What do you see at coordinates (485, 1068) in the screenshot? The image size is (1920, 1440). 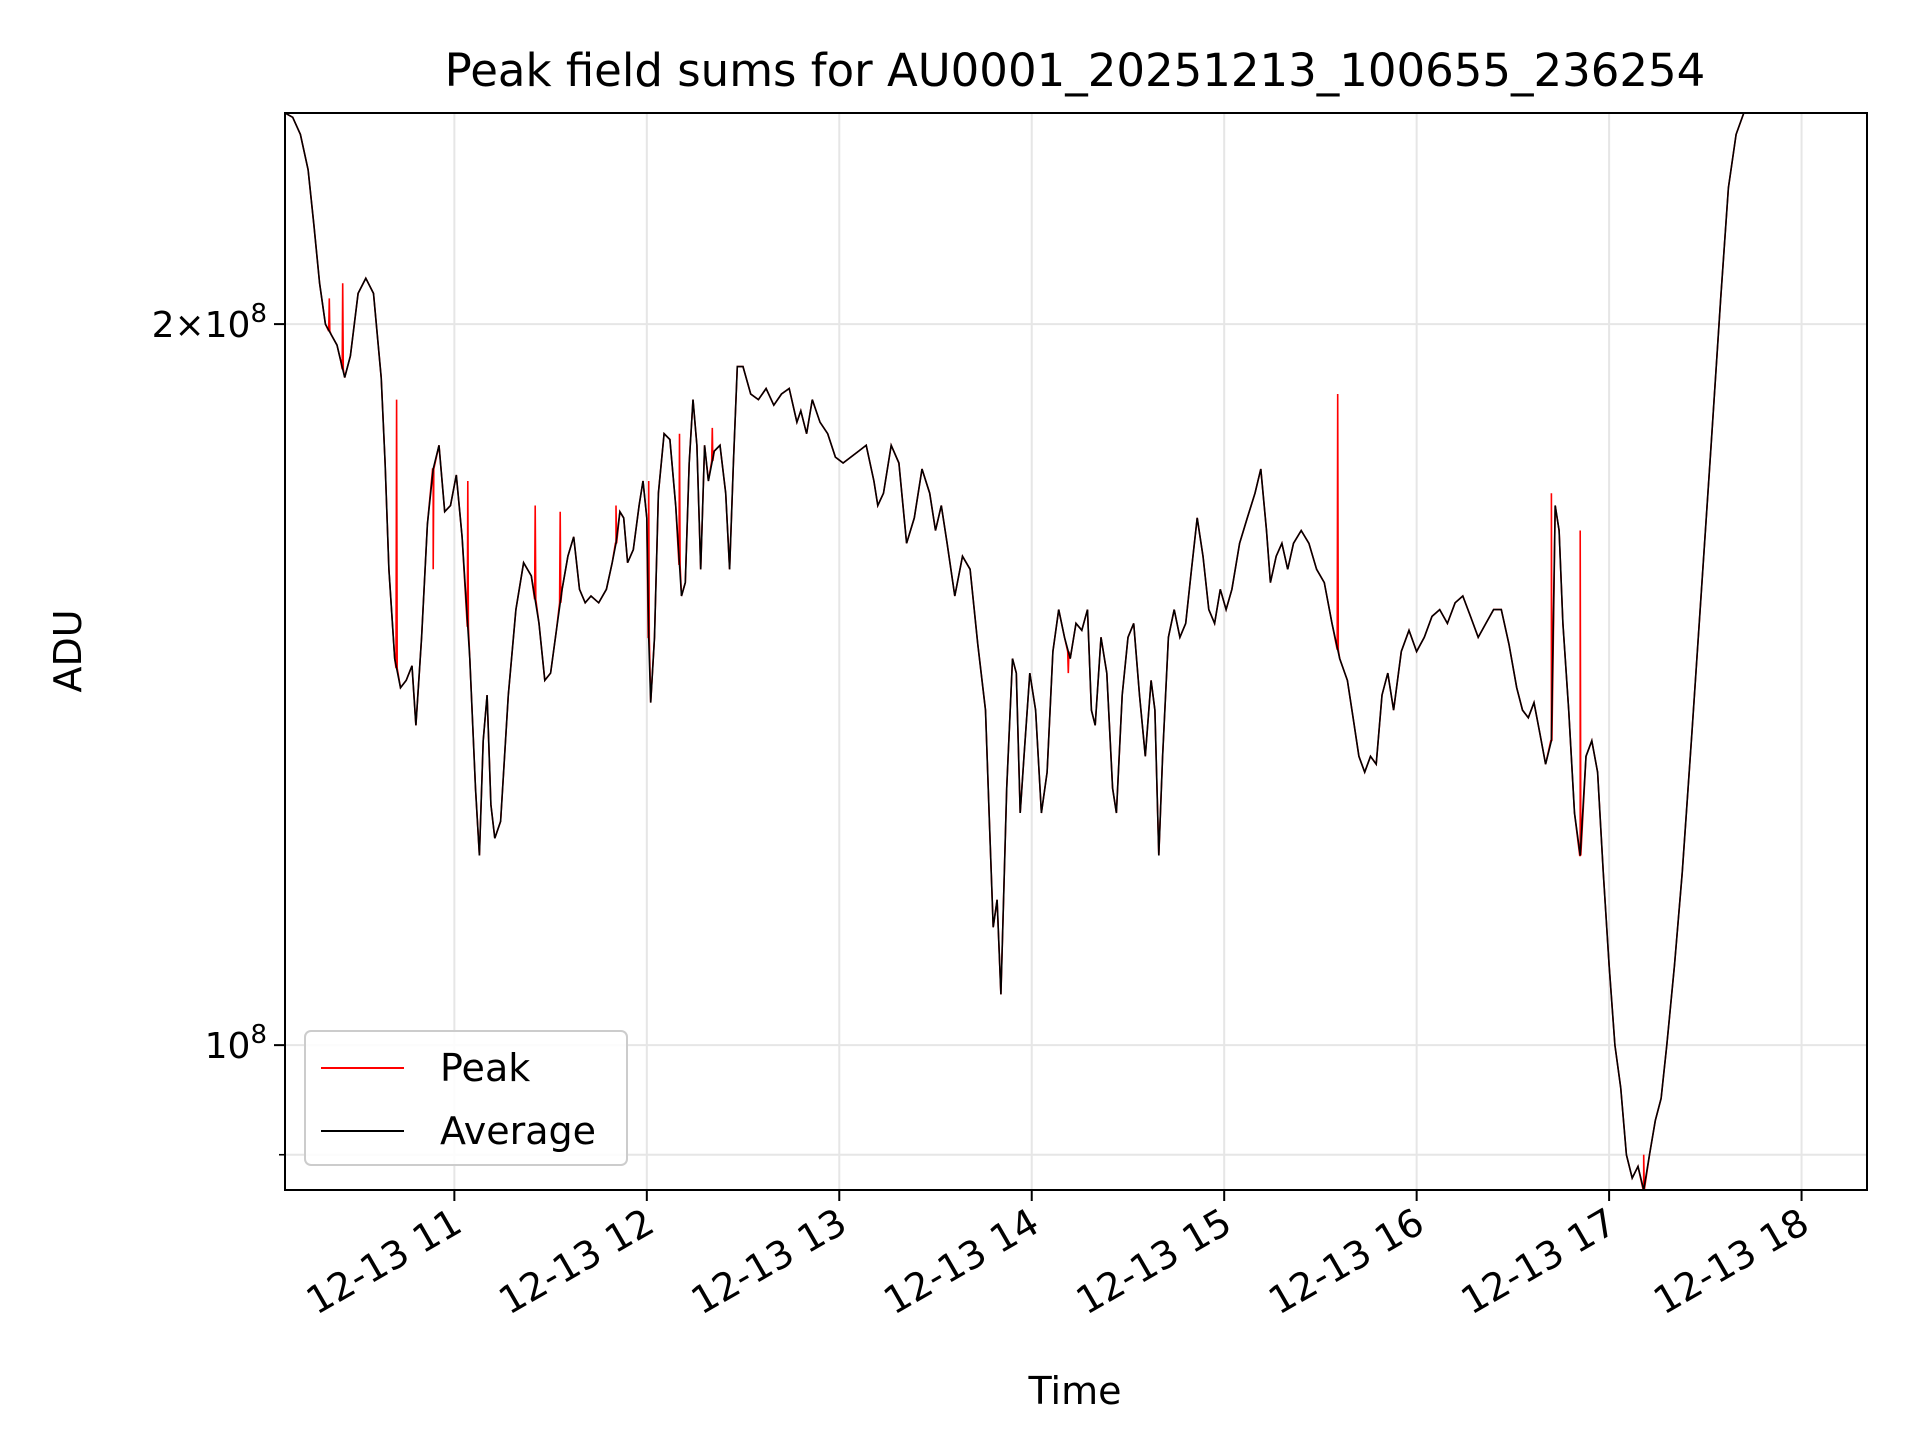 I see `legend-label-peak: Peak` at bounding box center [485, 1068].